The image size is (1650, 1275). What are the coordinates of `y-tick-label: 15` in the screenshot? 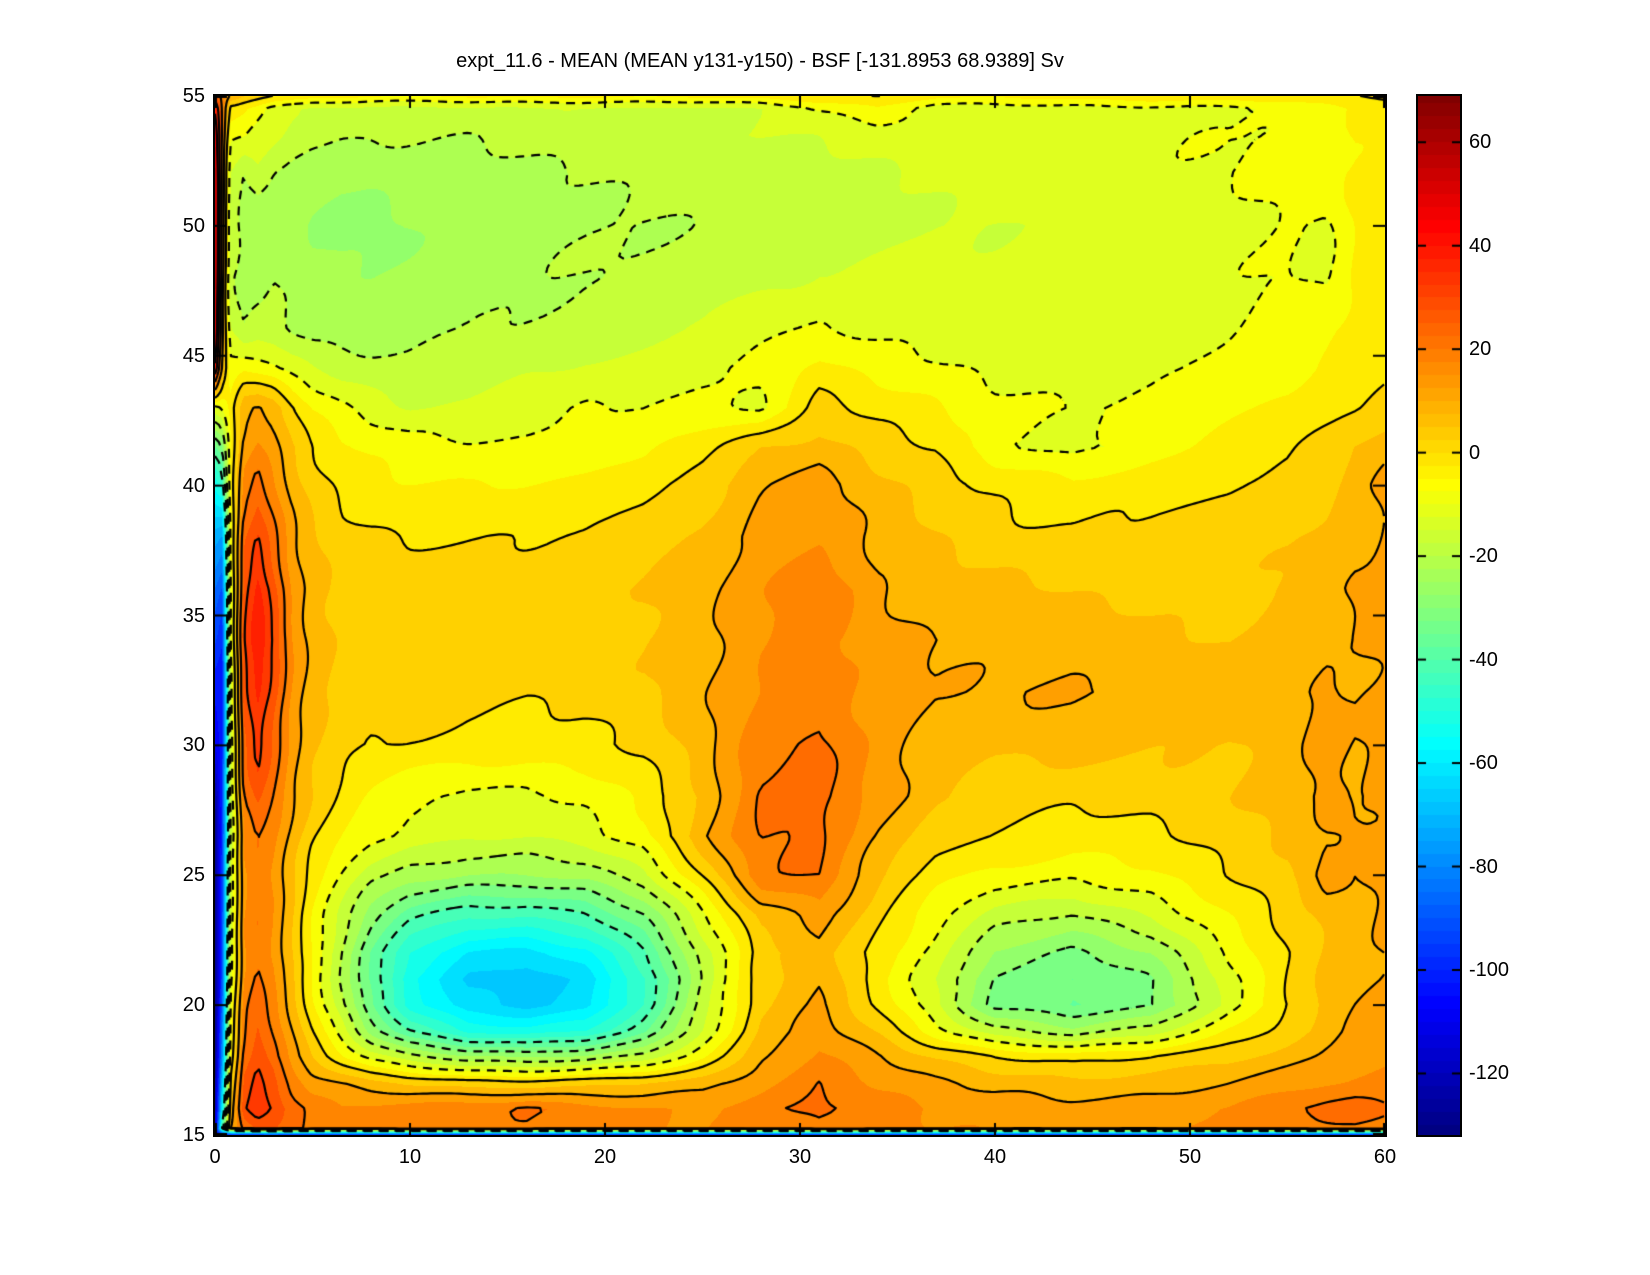 It's located at (193, 1135).